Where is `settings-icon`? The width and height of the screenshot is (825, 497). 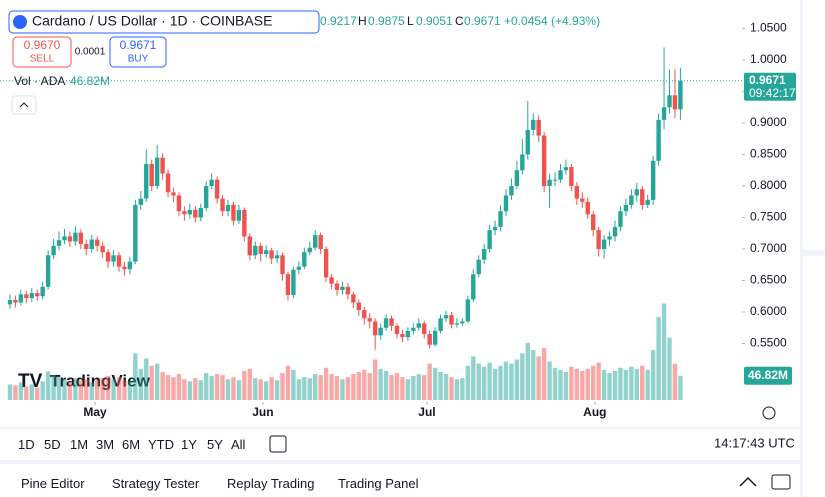
settings-icon is located at coordinates (769, 413).